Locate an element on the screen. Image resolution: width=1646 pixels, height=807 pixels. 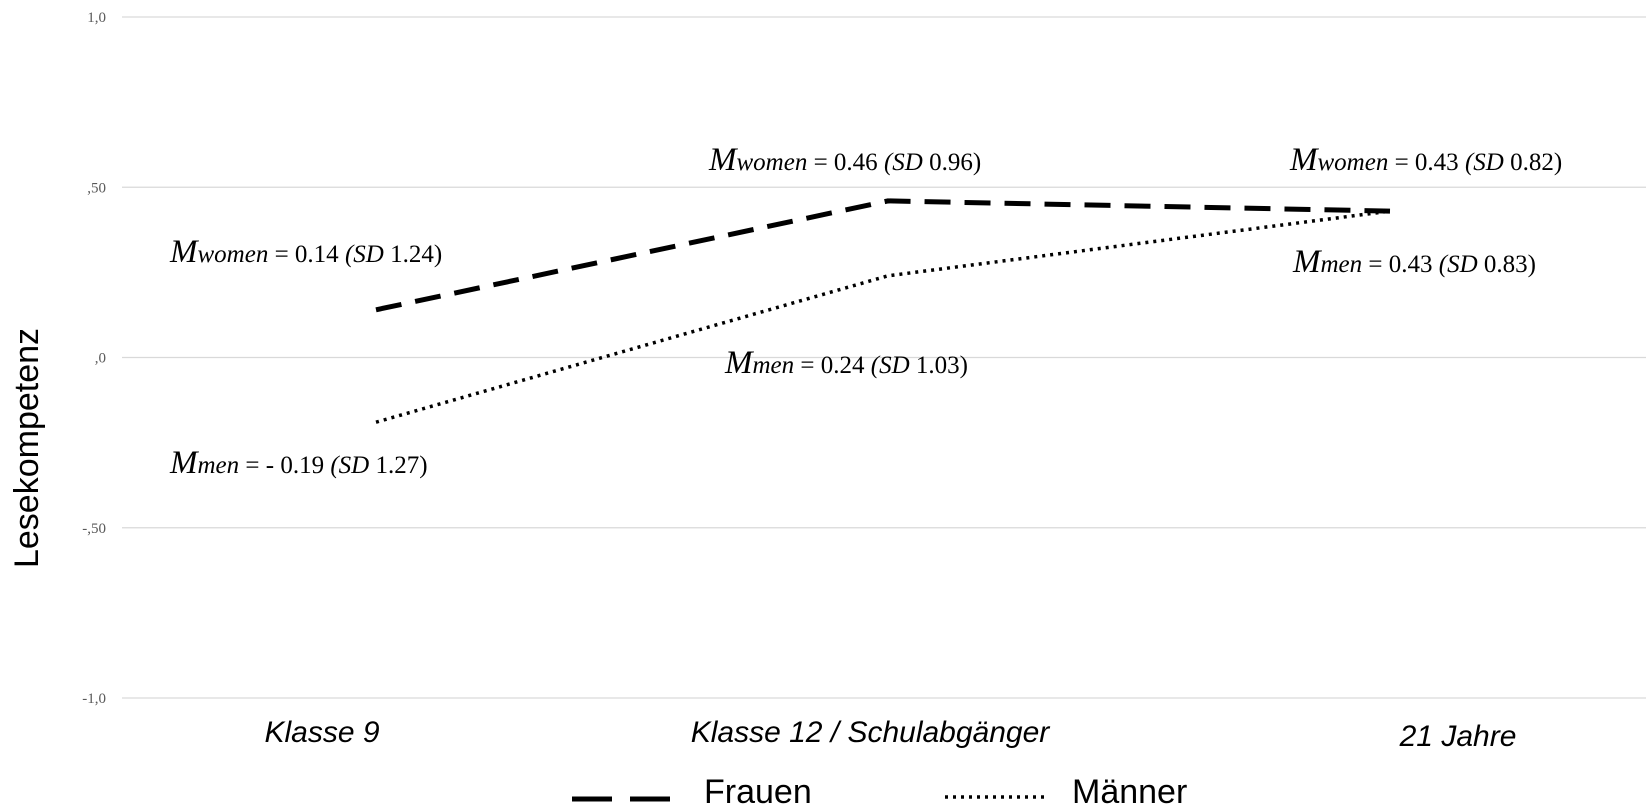
y-axis-ticks: 1,0 ,50 ,0 -,50 -1,0 is located at coordinates (94, 358).